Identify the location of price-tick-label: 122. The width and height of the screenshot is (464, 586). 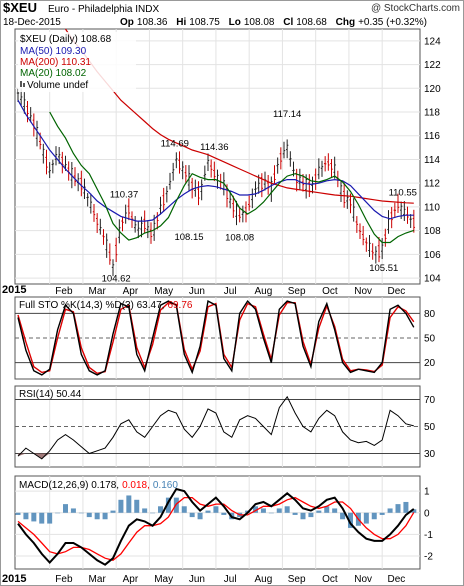
(432, 65).